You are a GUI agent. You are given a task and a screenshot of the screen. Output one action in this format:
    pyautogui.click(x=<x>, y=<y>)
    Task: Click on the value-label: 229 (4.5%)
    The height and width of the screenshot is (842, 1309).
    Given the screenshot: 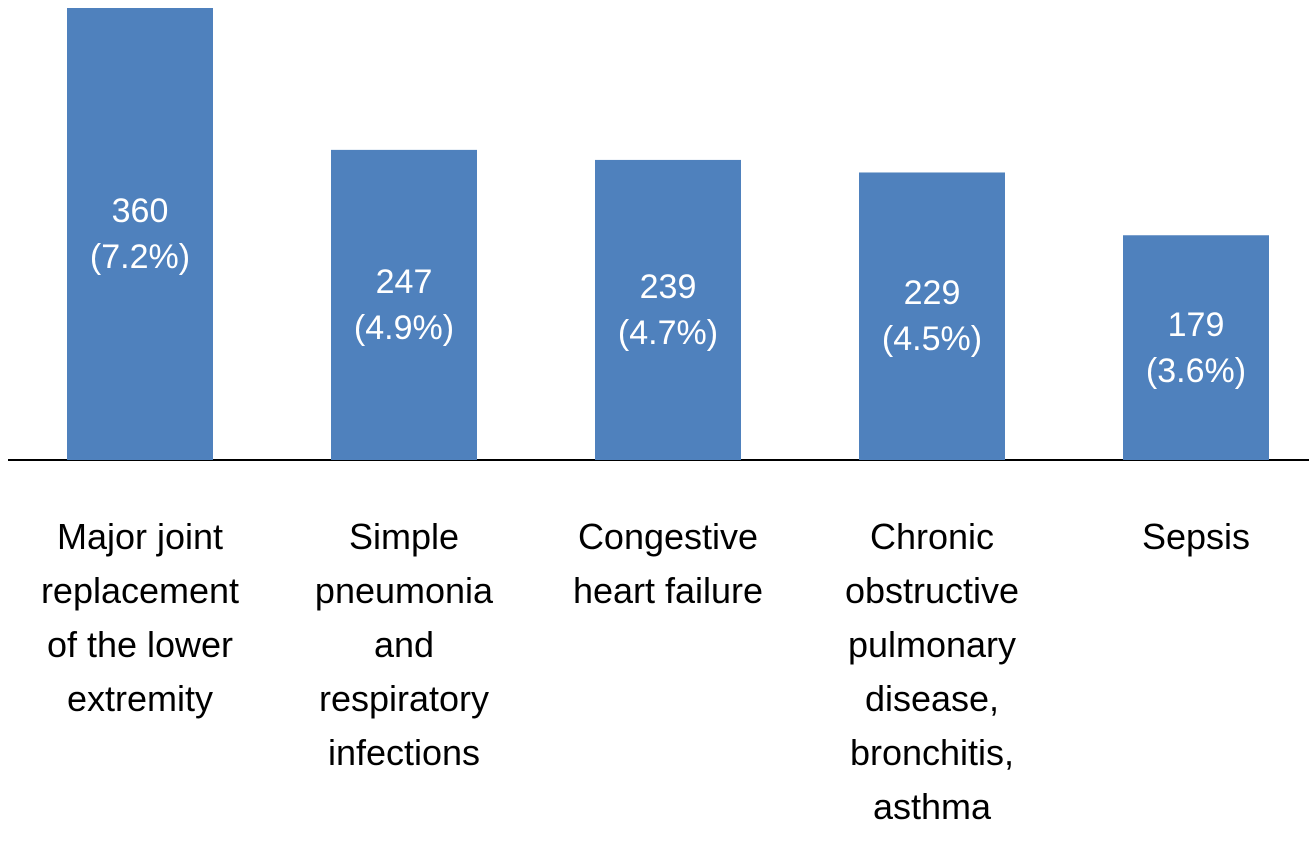 What is the action you would take?
    pyautogui.click(x=932, y=316)
    